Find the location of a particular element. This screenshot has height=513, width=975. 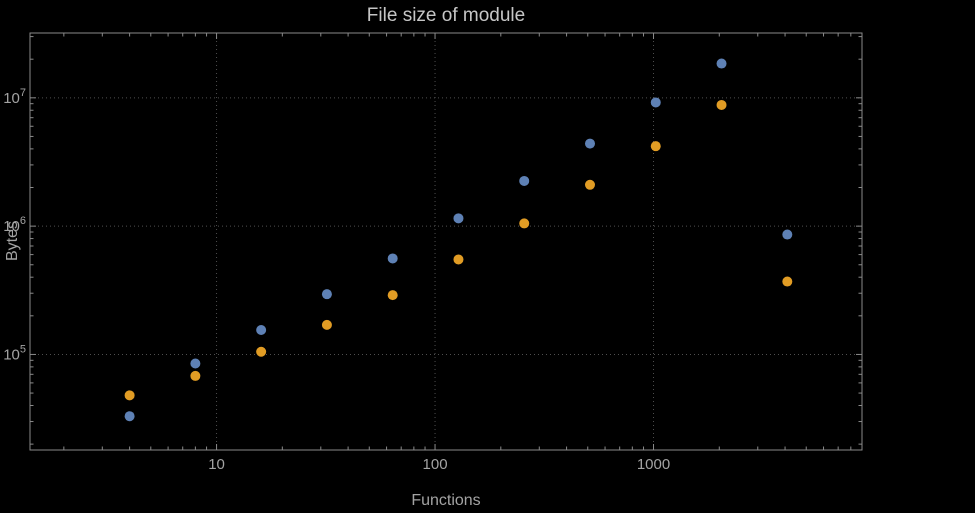

y-tick-label: 10⁷ is located at coordinates (14, 97).